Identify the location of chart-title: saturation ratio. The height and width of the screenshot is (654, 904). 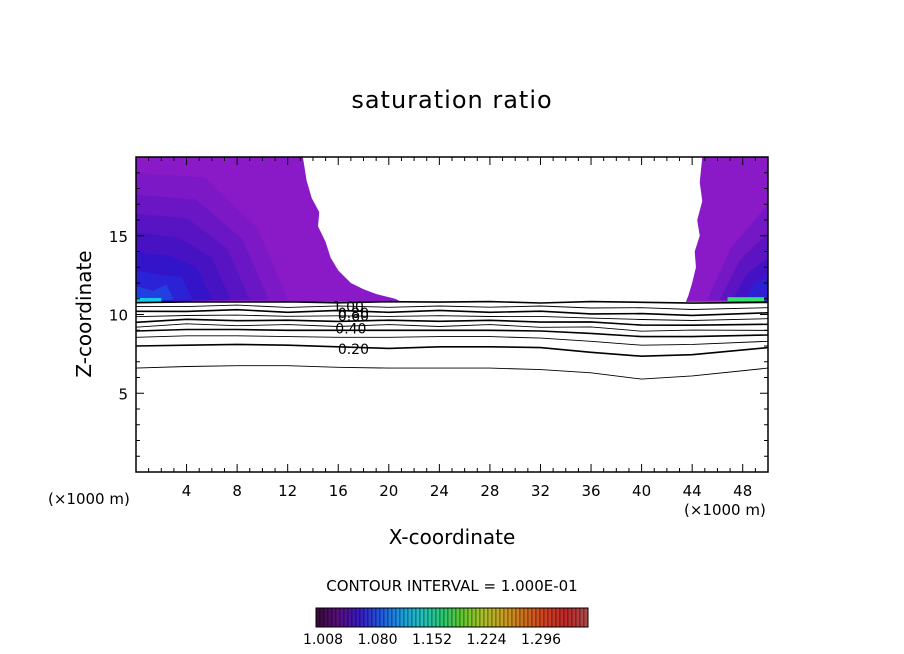
(452, 100).